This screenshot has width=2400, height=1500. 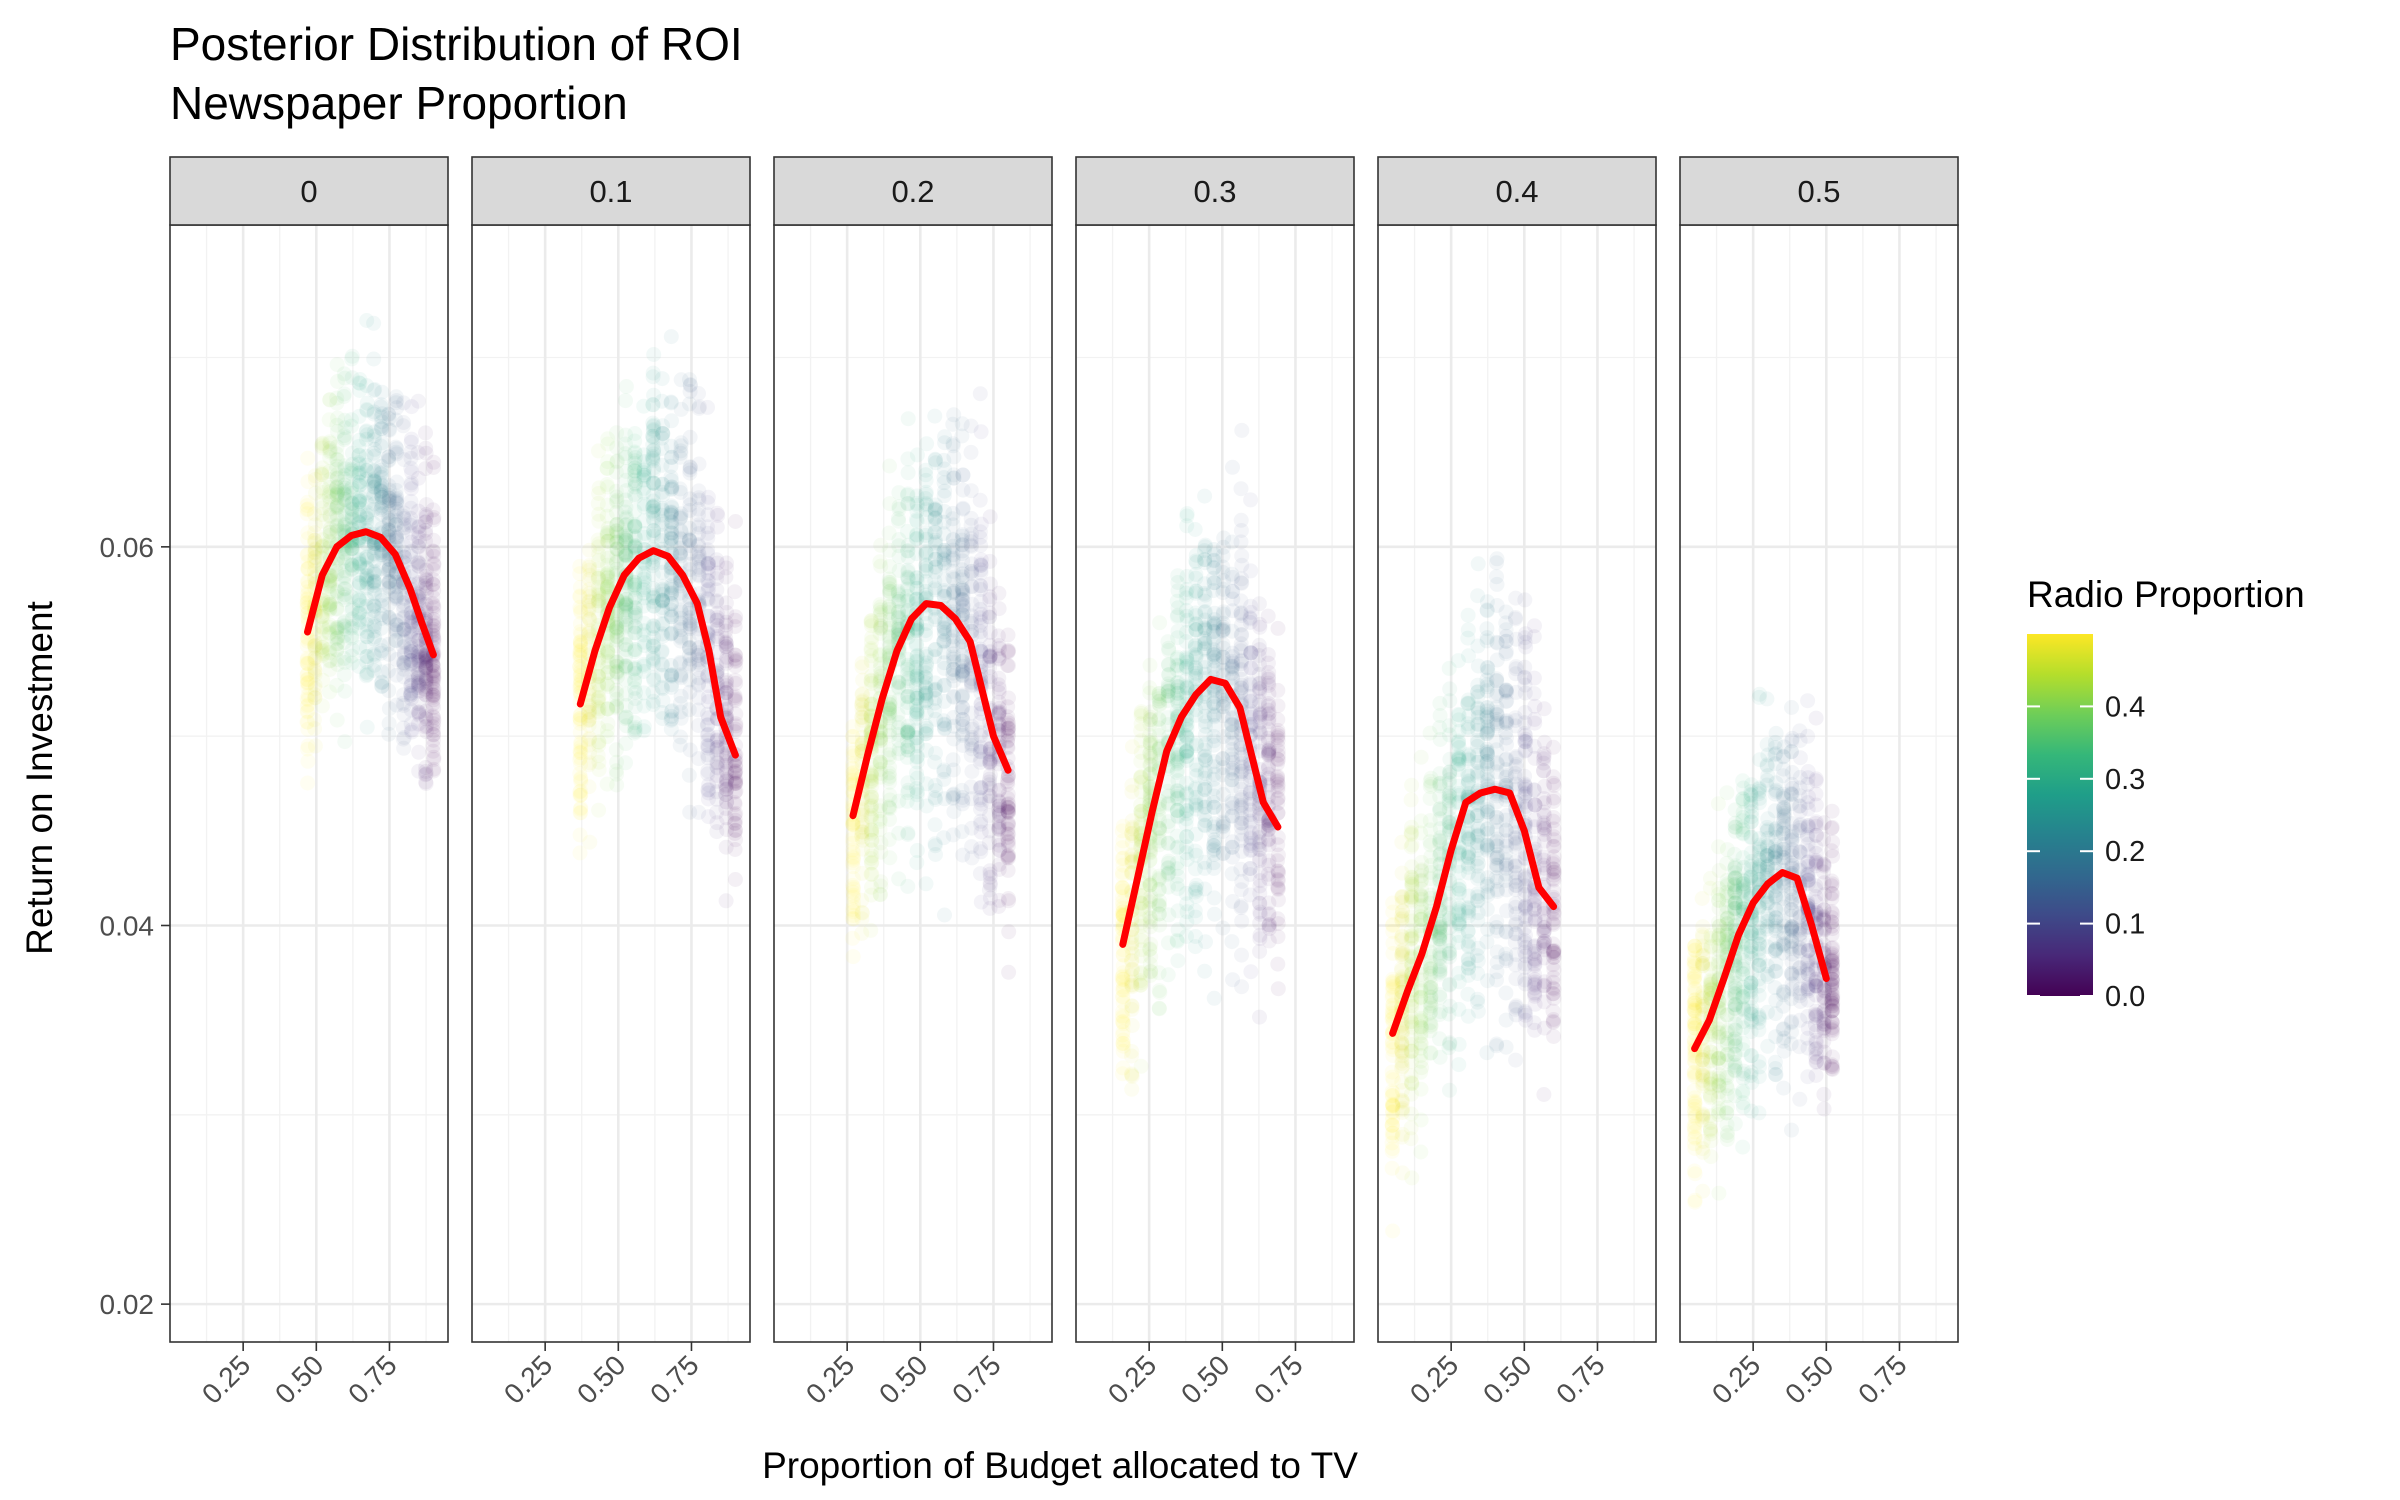 What do you see at coordinates (1278, 1379) in the screenshot?
I see `x-tick-label: 0.75` at bounding box center [1278, 1379].